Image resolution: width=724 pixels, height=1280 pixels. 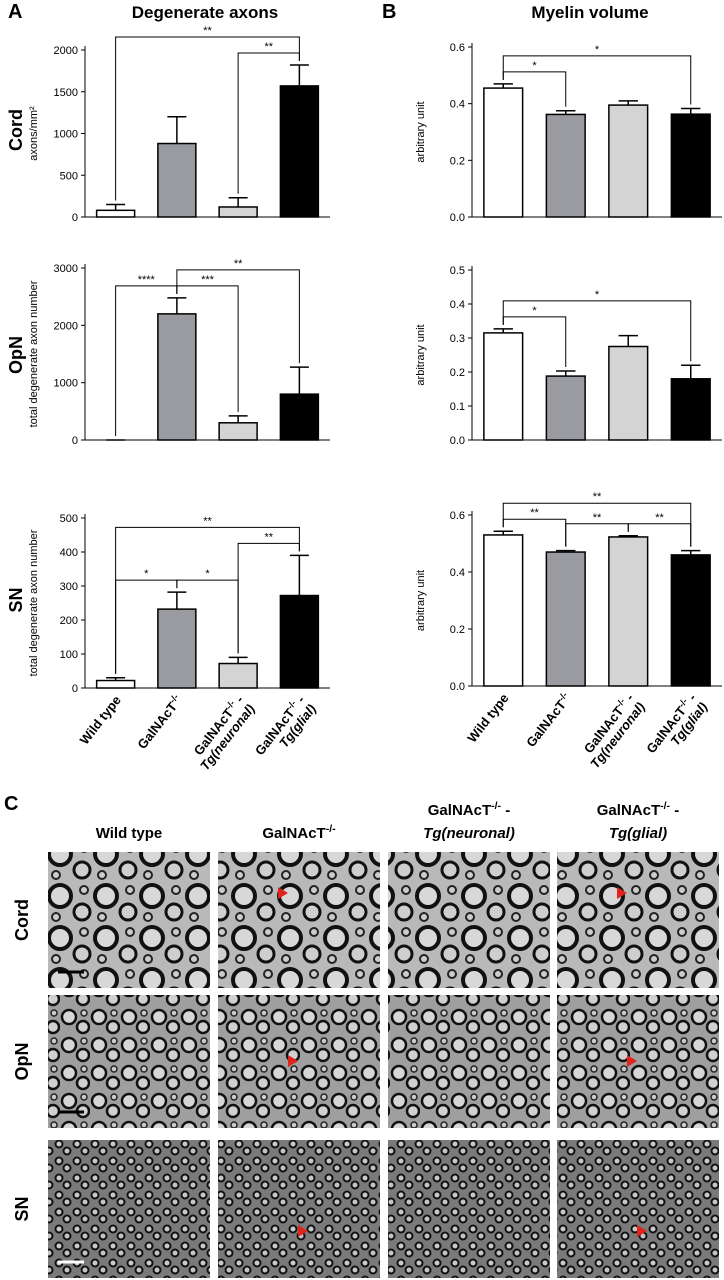 What do you see at coordinates (69, 587) in the screenshot?
I see `y-tick-label: 300` at bounding box center [69, 587].